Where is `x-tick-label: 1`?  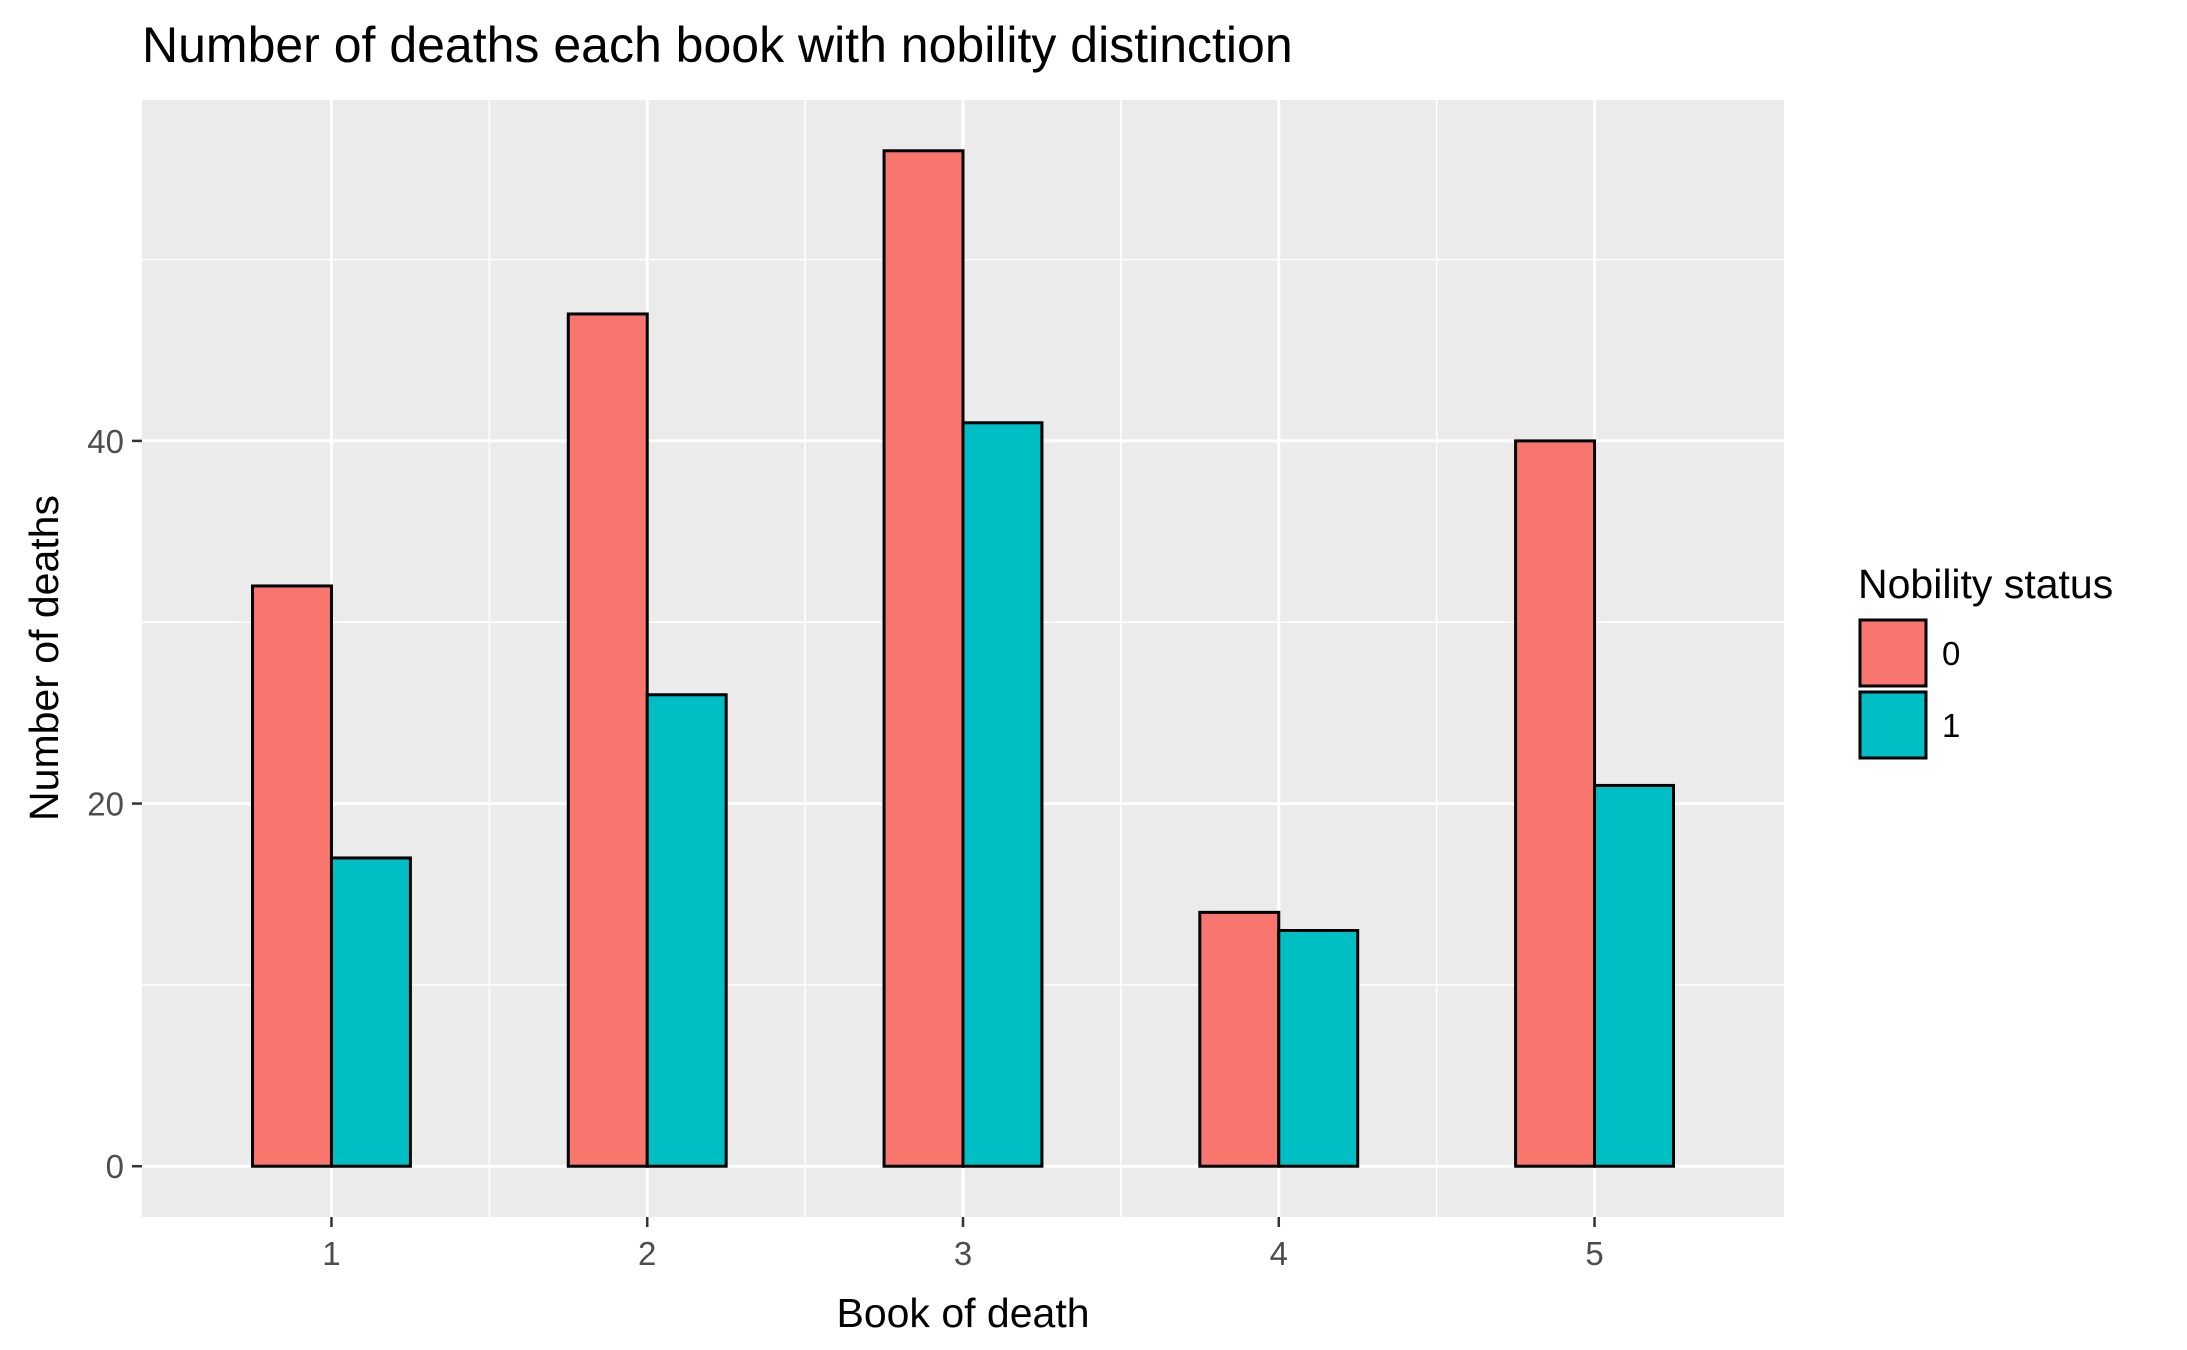 x-tick-label: 1 is located at coordinates (331, 1253).